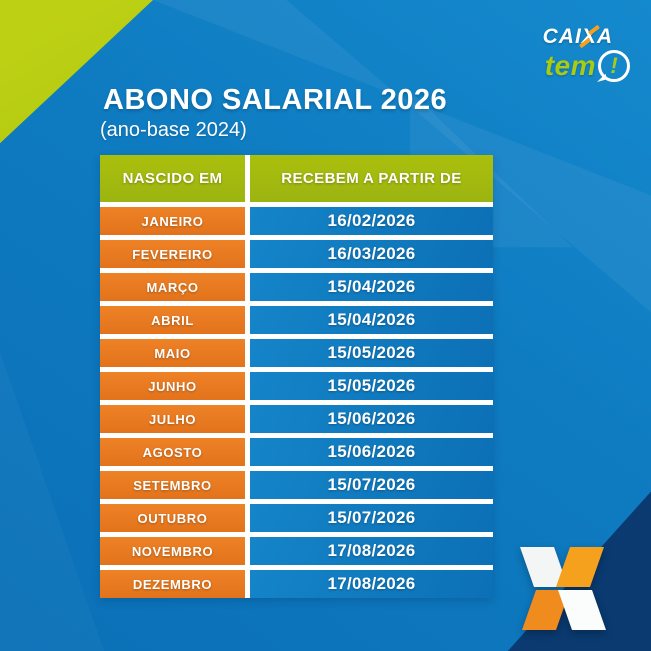  Describe the element at coordinates (602, 77) in the screenshot. I see `speech-bubble-tail-icon` at that location.